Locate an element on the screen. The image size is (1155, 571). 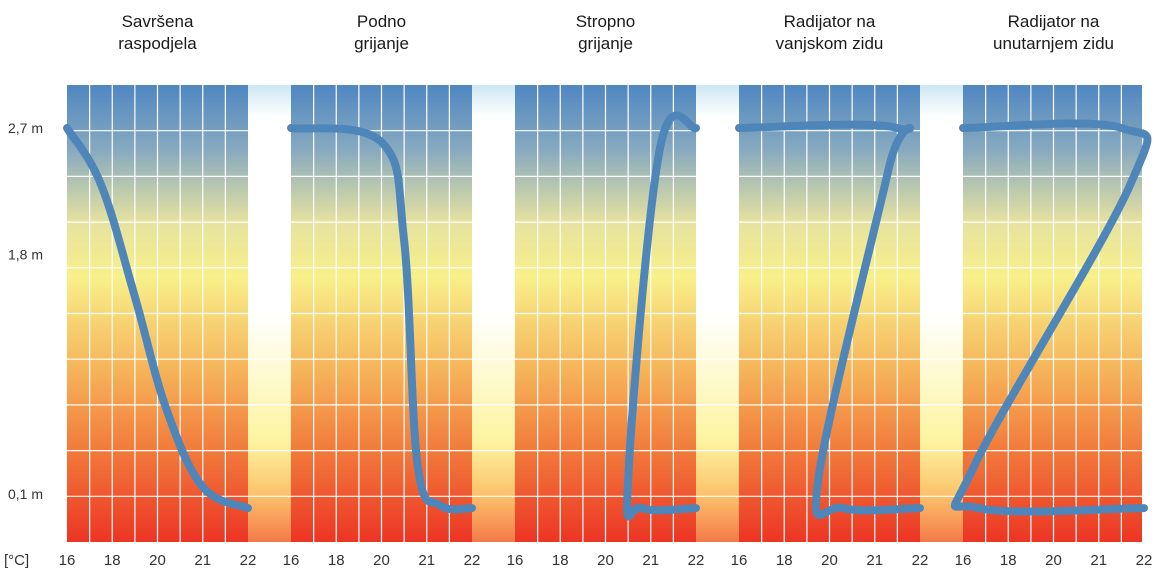
y-tick-label: 1,8 m is located at coordinates (25, 255).